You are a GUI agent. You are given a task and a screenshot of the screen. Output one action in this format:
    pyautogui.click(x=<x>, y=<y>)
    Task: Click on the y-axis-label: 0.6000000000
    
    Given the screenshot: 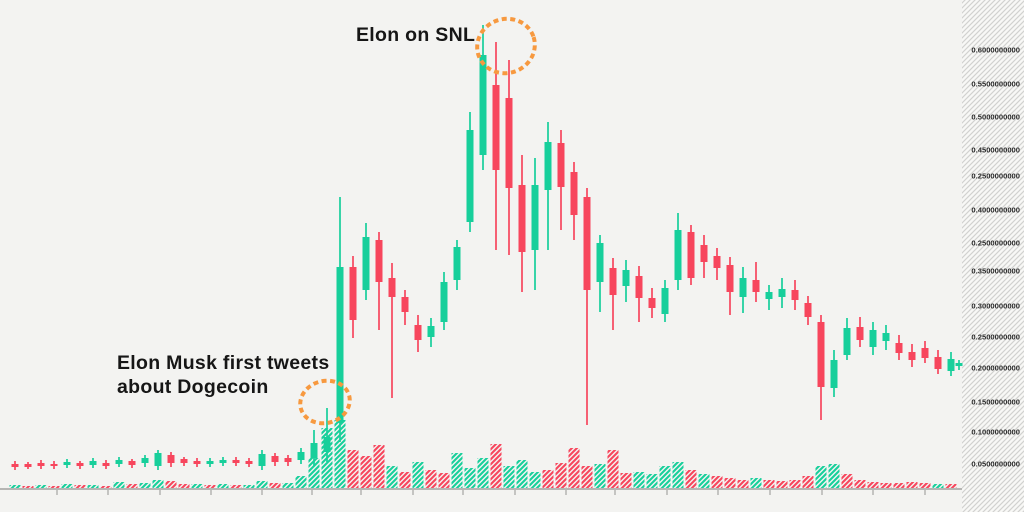 What is the action you would take?
    pyautogui.click(x=995, y=50)
    